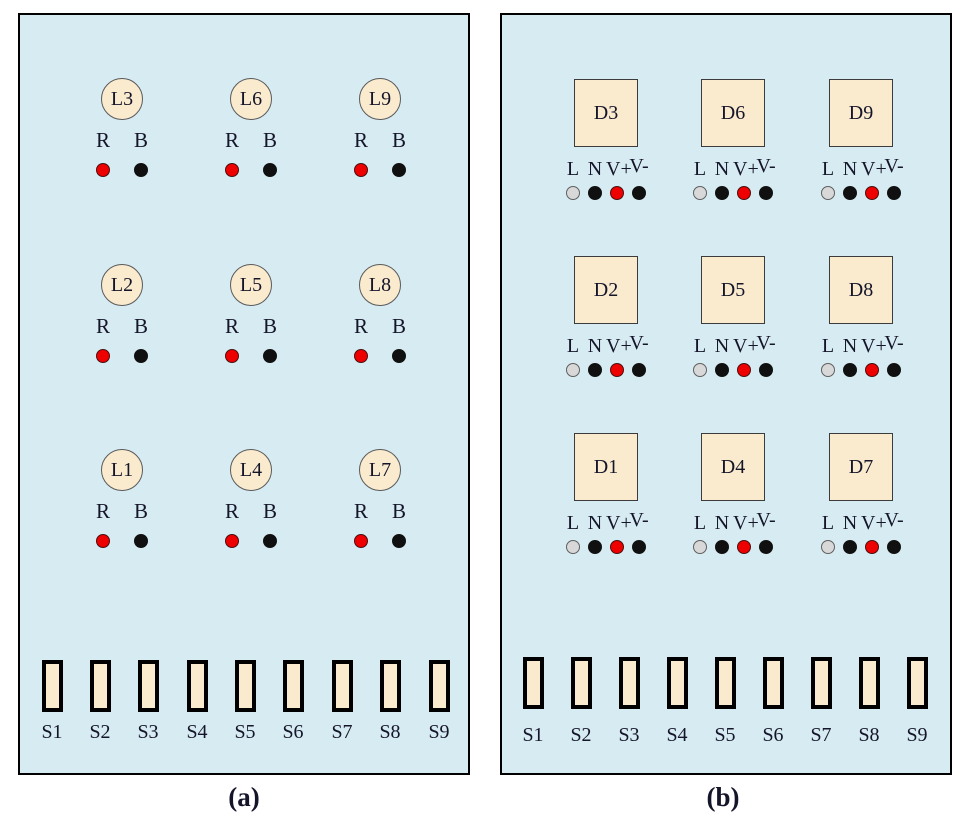  Describe the element at coordinates (723, 797) in the screenshot. I see `caption-b: (b)` at that location.